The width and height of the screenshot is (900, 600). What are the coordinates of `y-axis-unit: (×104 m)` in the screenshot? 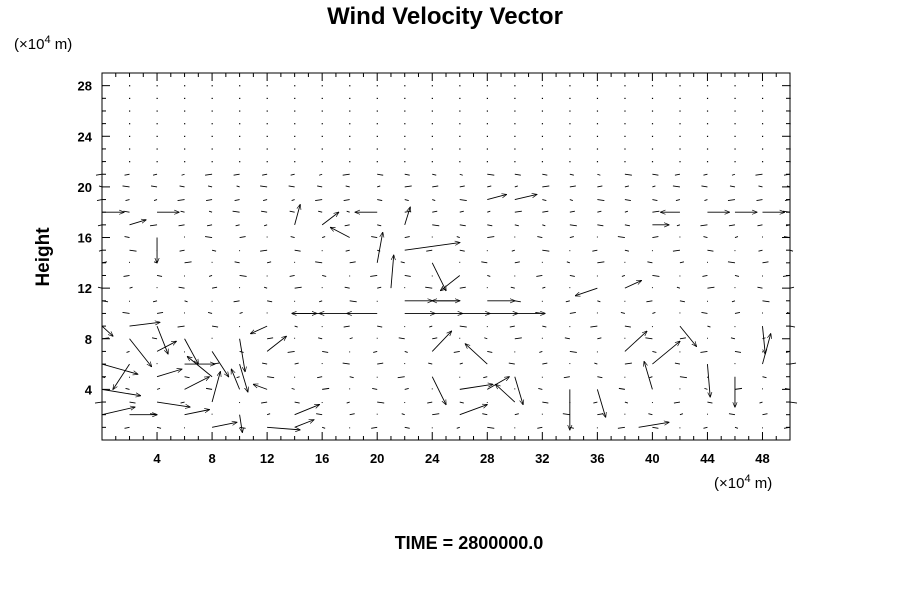 It's located at (43, 43).